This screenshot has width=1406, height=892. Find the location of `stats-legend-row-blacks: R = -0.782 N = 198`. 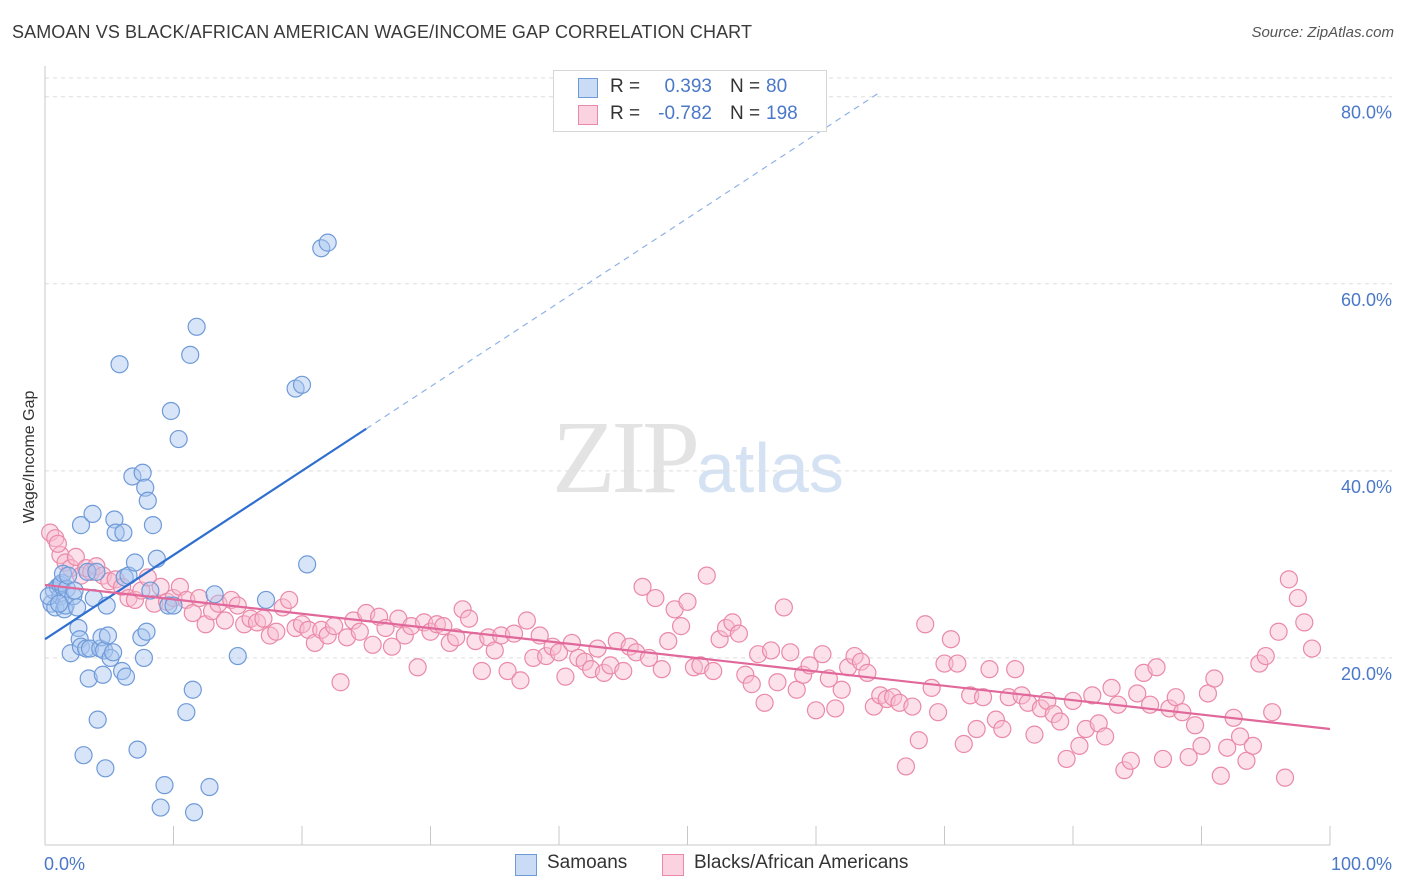

stats-legend-row-blacks: R = -0.782 N = 198 is located at coordinates (690, 115).